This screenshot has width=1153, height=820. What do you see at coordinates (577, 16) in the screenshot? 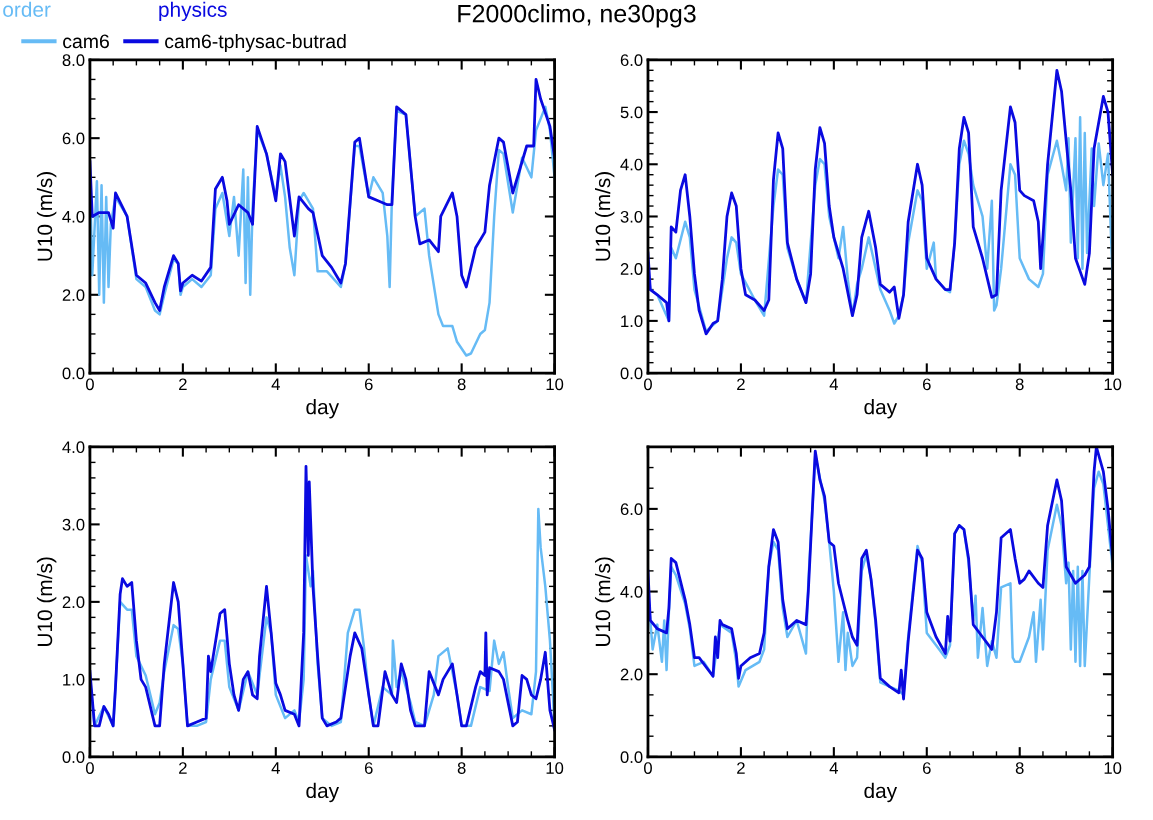
I see `chart-title: F2000climo, ne30pg3` at bounding box center [577, 16].